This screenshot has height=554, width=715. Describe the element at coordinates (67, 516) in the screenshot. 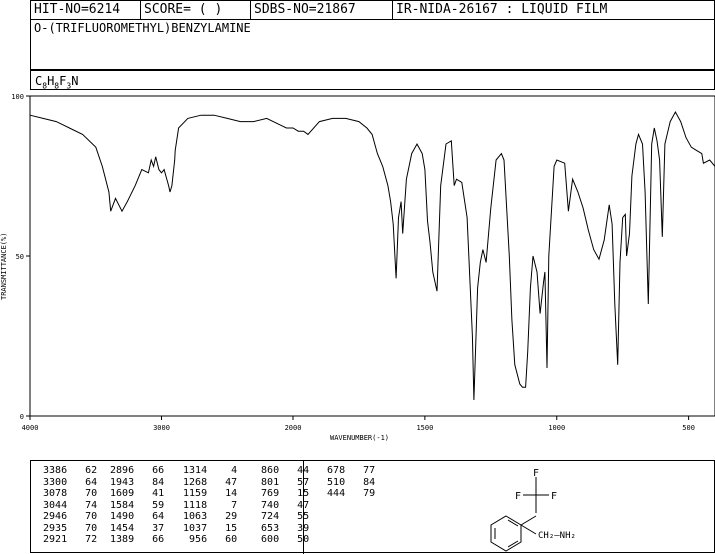

I see `peak-row: 2946 70` at that location.